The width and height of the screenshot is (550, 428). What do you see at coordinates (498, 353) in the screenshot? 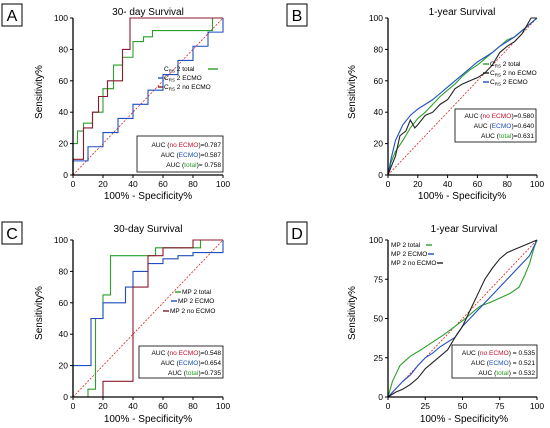
I see `panel-d-auc-noecmo: AUC (no ECMO) = 0.535` at bounding box center [498, 353].